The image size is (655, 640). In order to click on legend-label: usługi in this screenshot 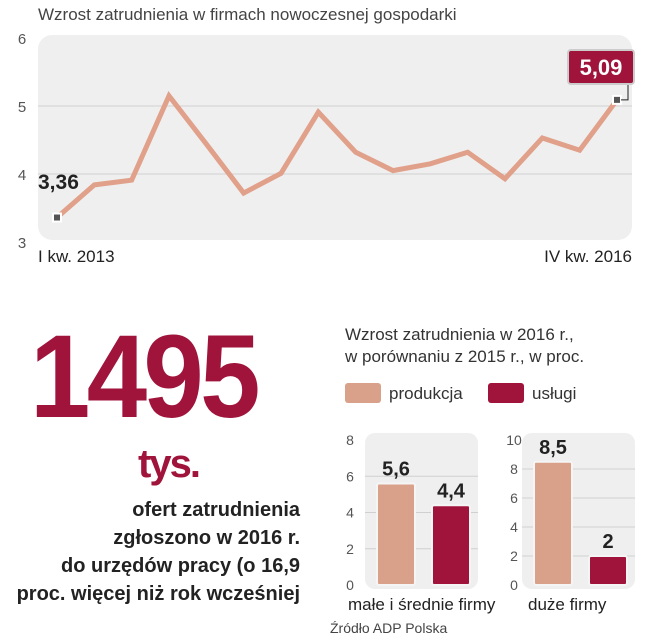, I will do `click(554, 393)`.